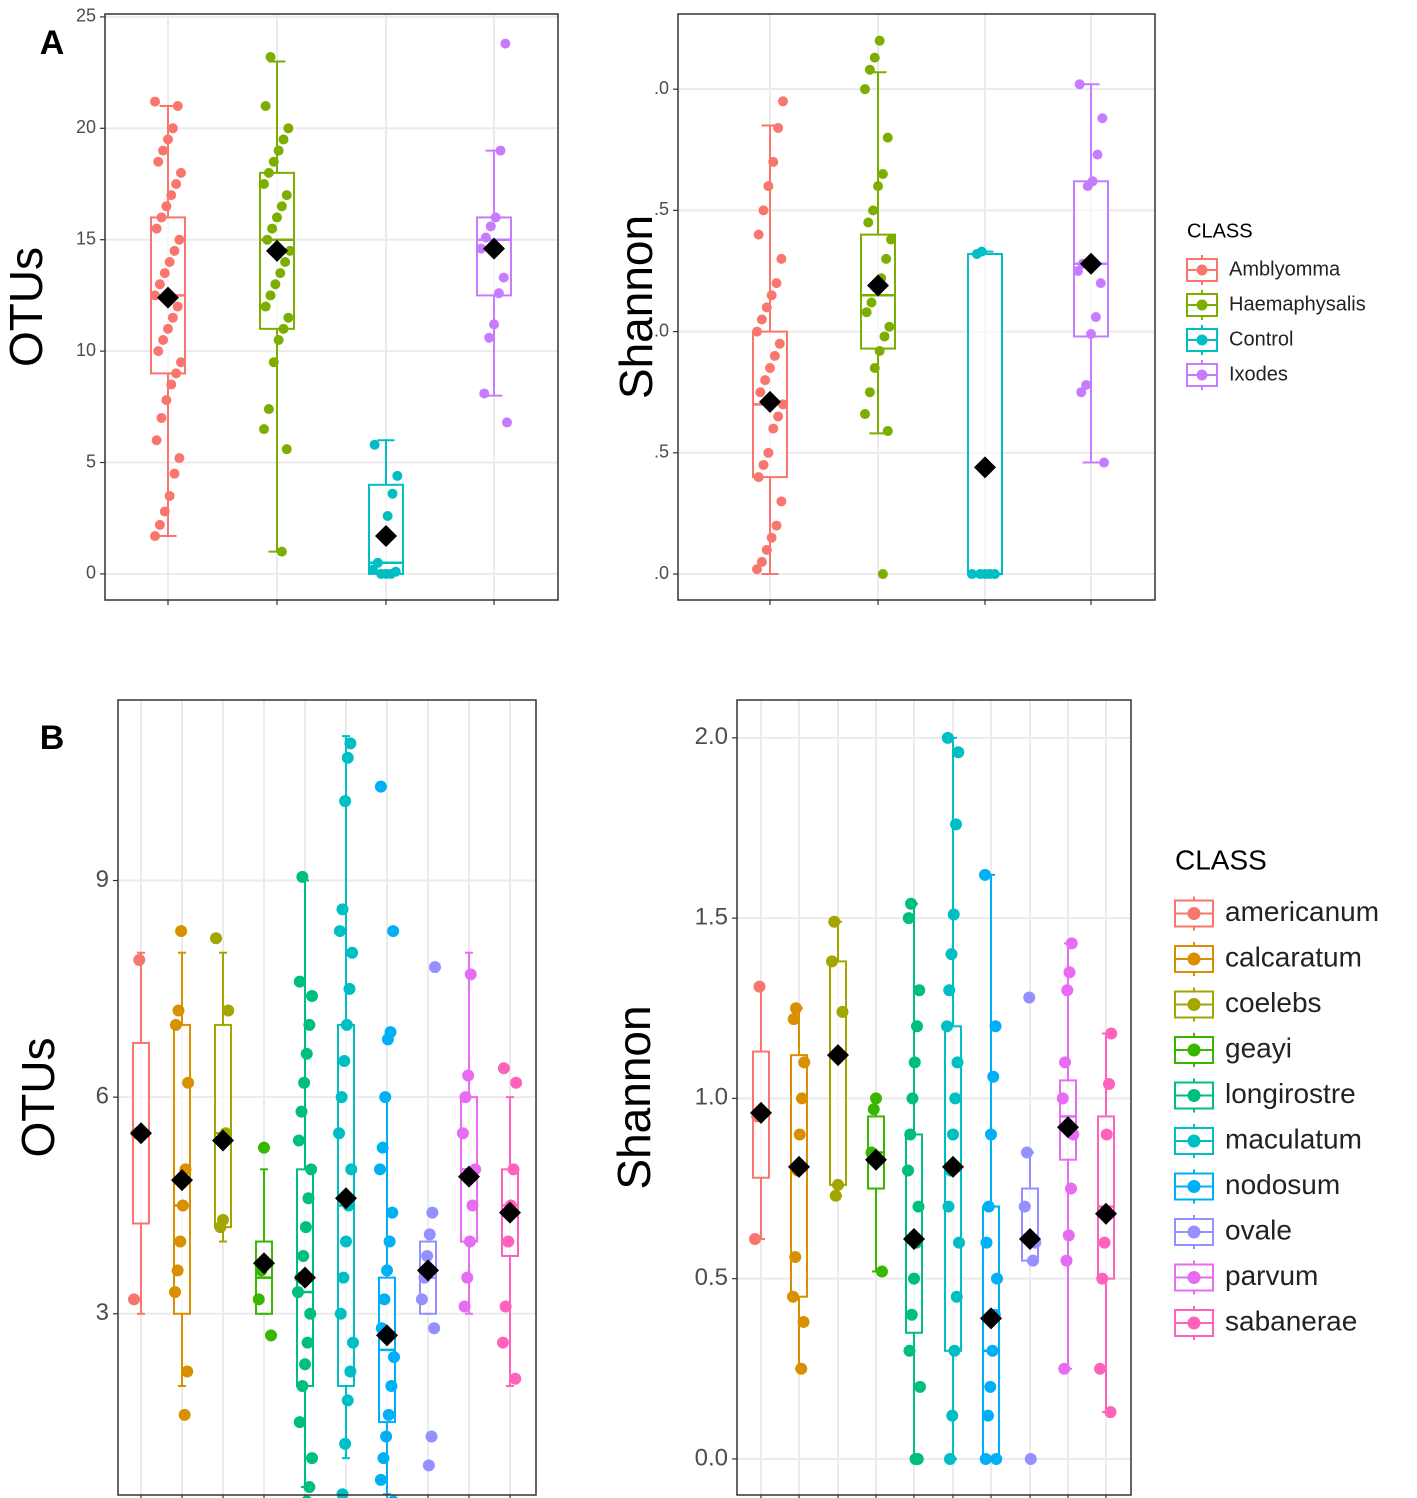  Describe the element at coordinates (52, 738) in the screenshot. I see `panel-label: B` at that location.